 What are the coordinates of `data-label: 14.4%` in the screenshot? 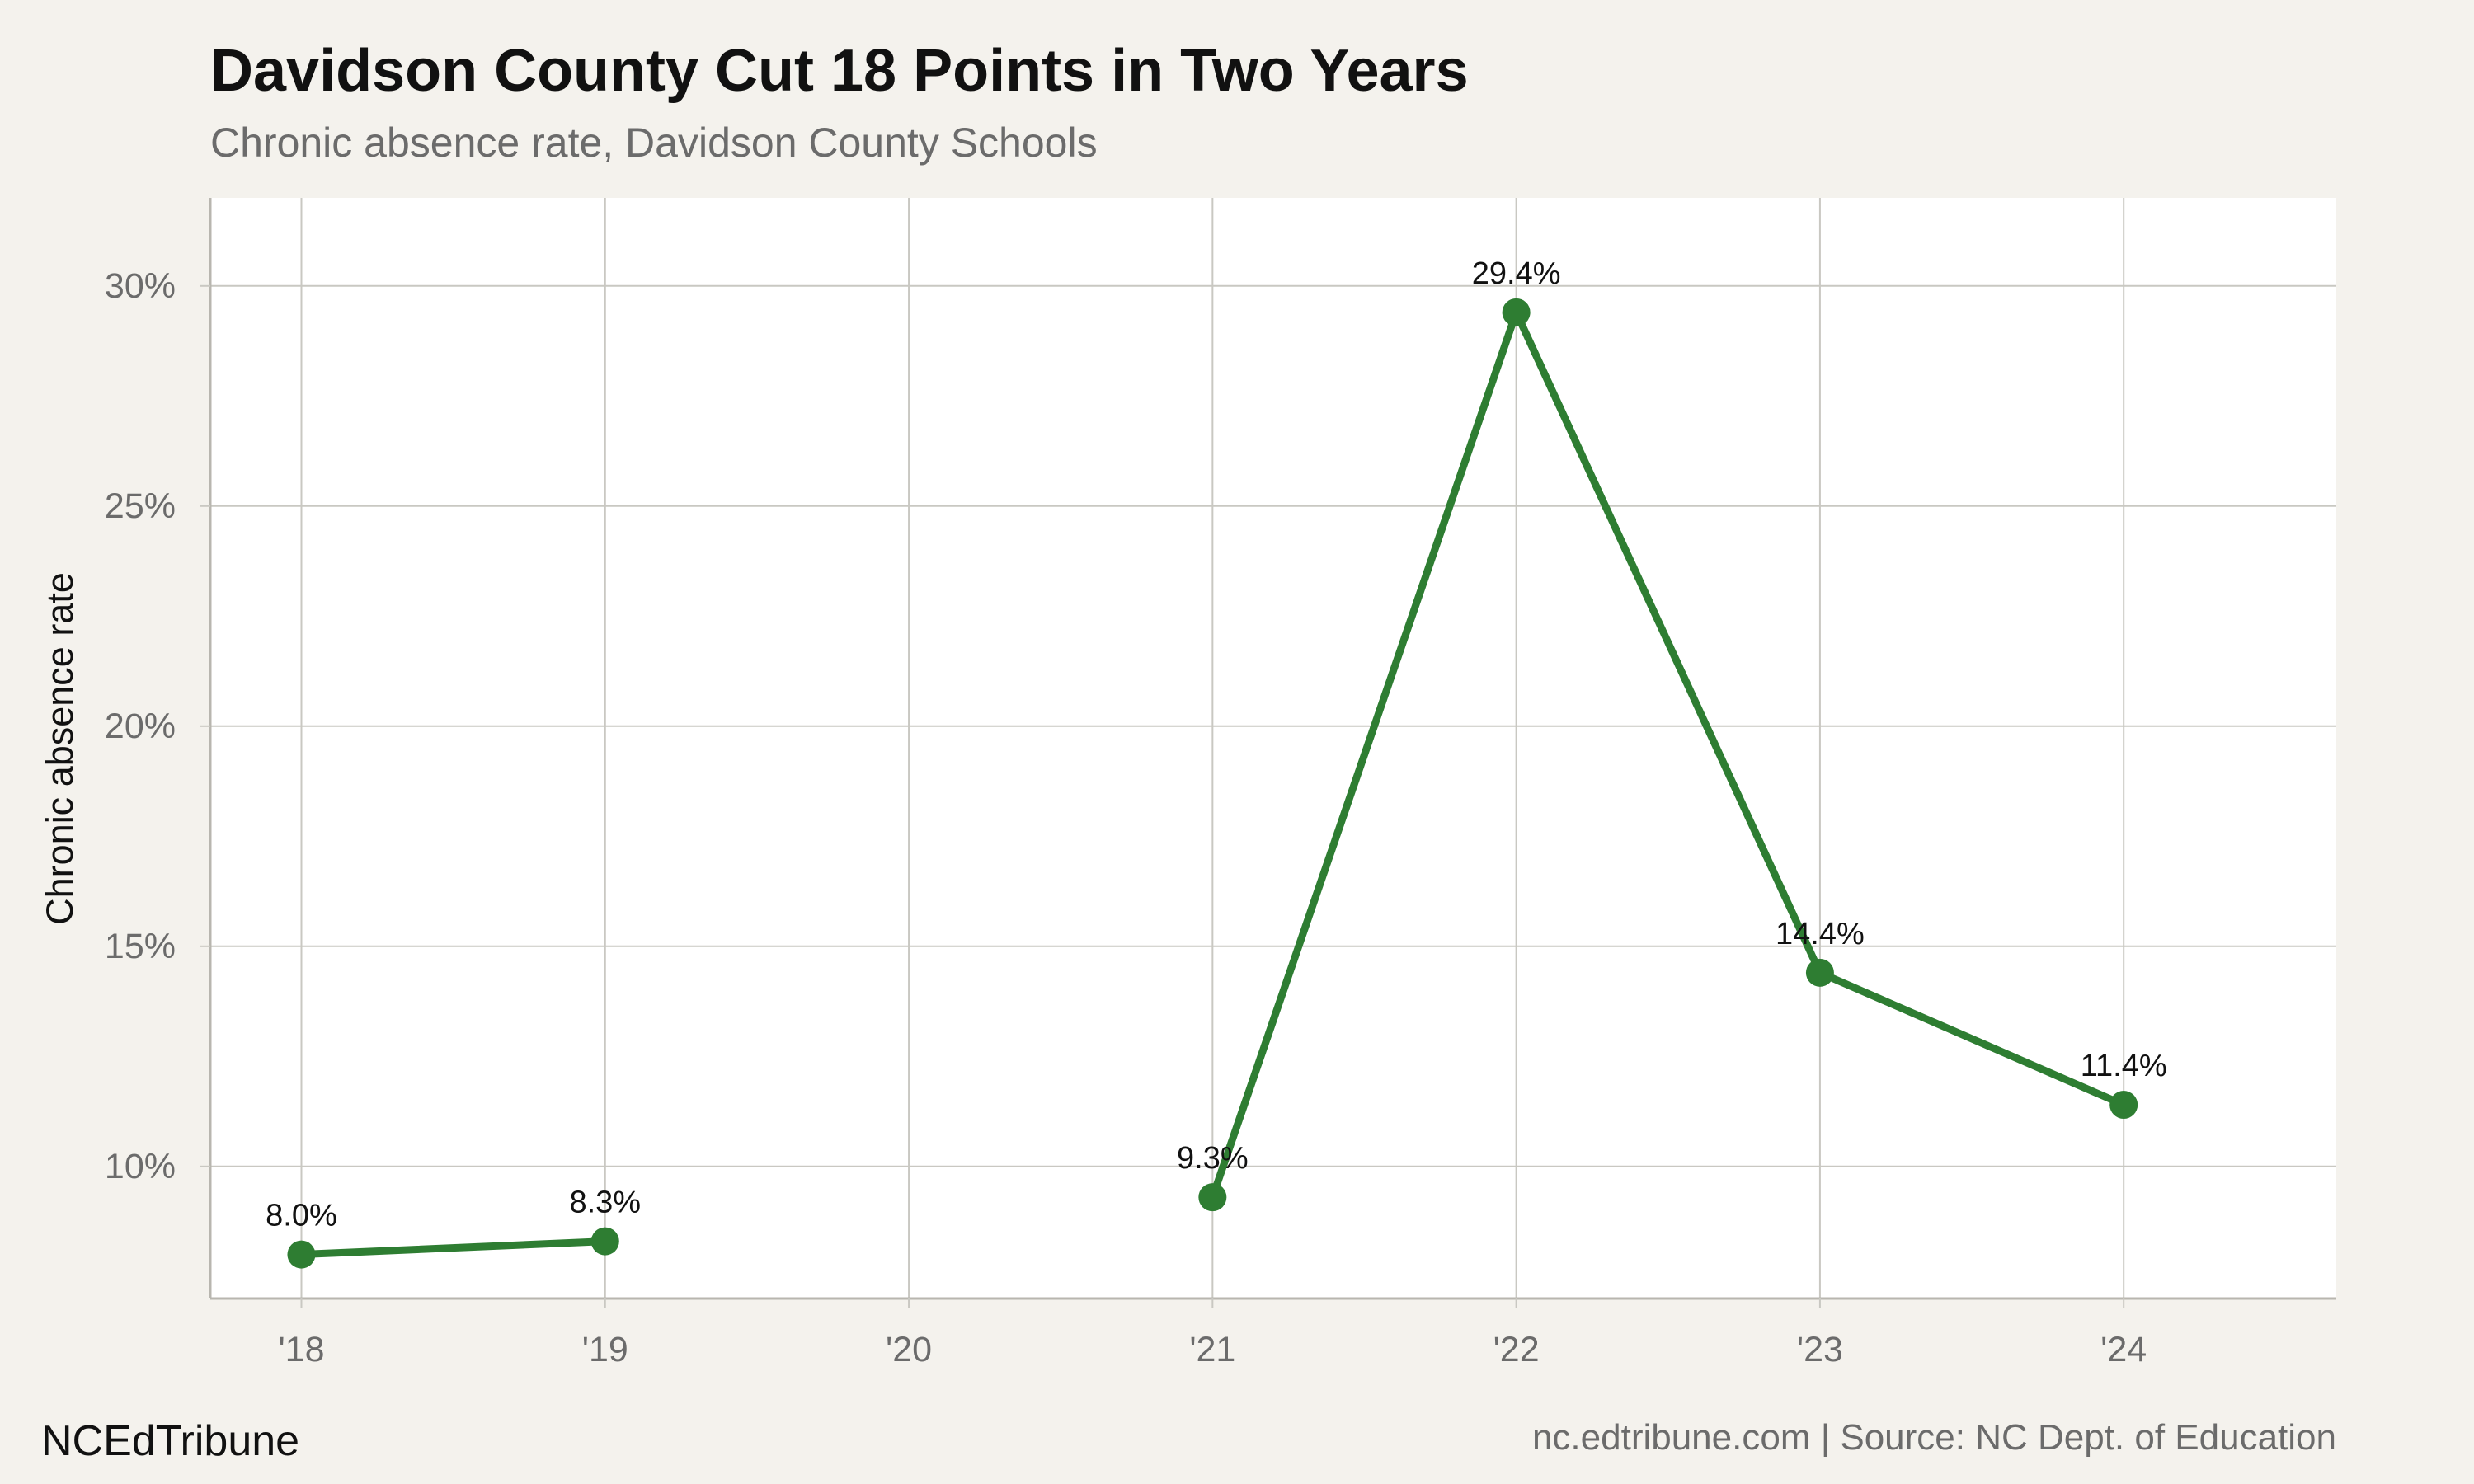 It's located at (1820, 934).